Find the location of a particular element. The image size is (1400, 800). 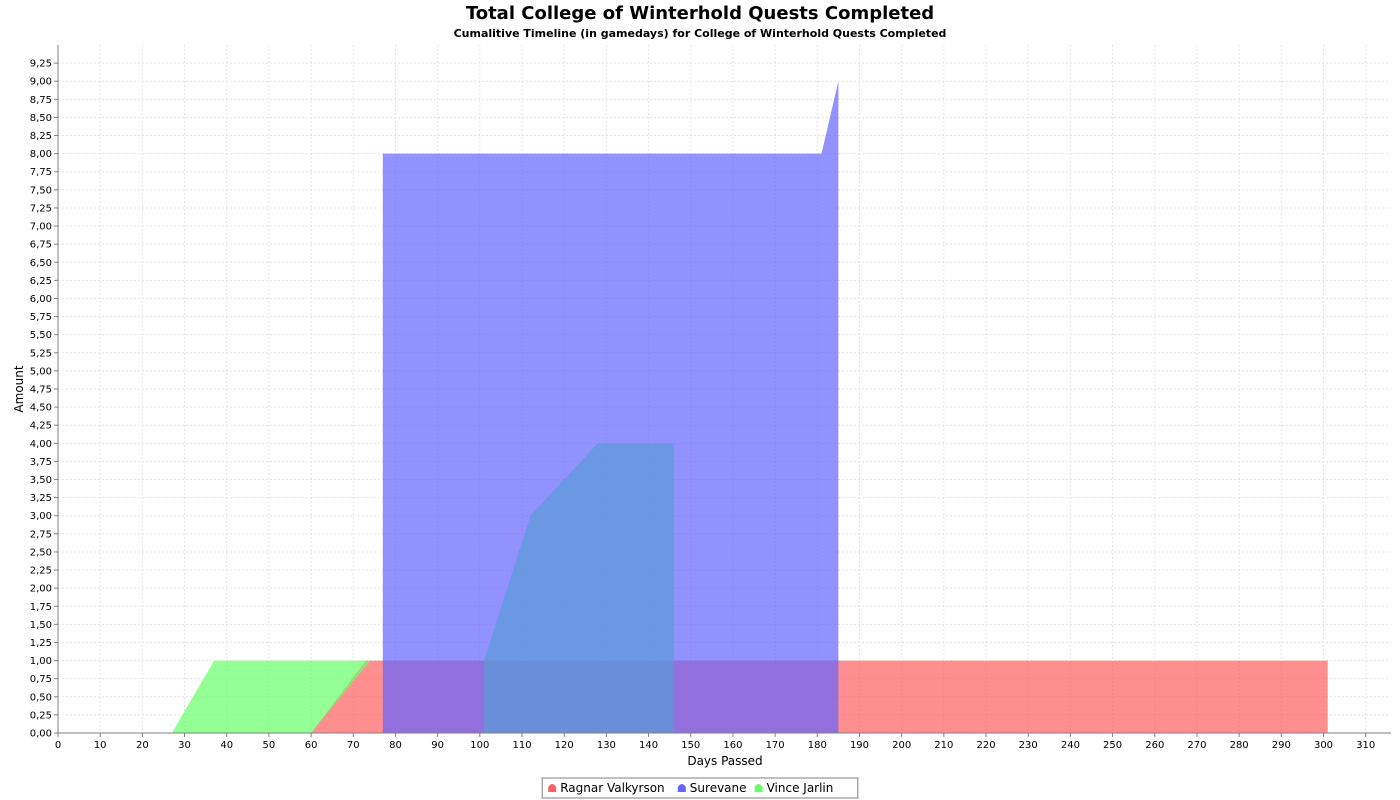

y-tick-label: 1,75 is located at coordinates (41, 607).